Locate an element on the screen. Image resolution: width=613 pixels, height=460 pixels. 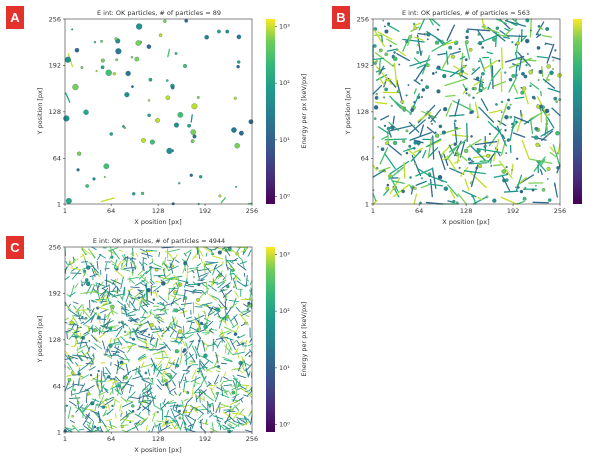
panel-badge-a-label: A is located at coordinates (15, 17).